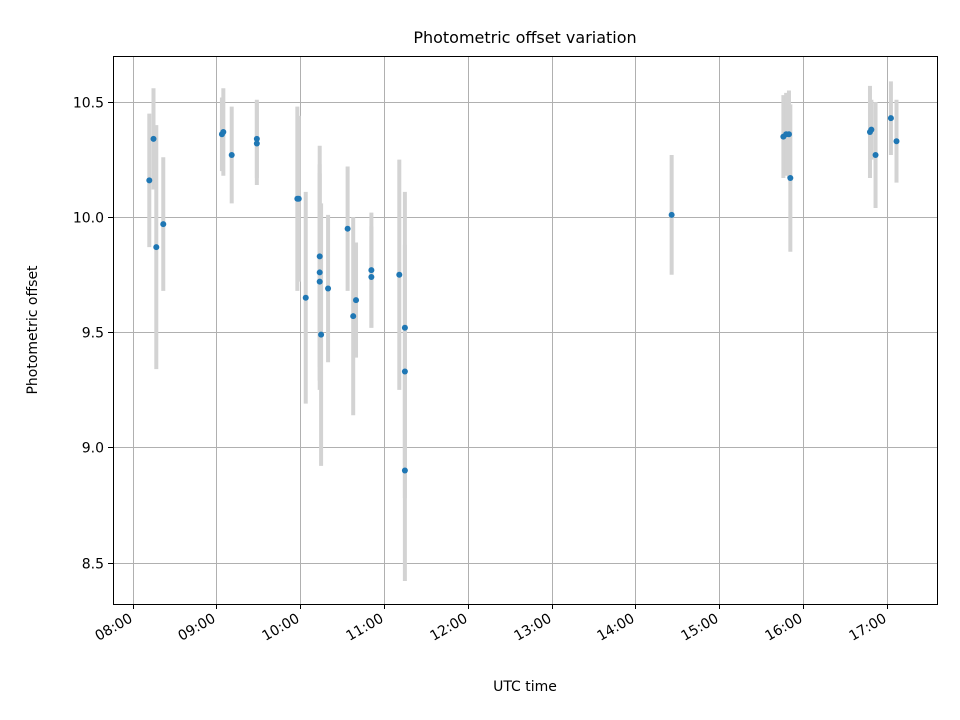 This screenshot has height=720, width=960. What do you see at coordinates (533, 628) in the screenshot?
I see `x-tick-label: 13:00` at bounding box center [533, 628].